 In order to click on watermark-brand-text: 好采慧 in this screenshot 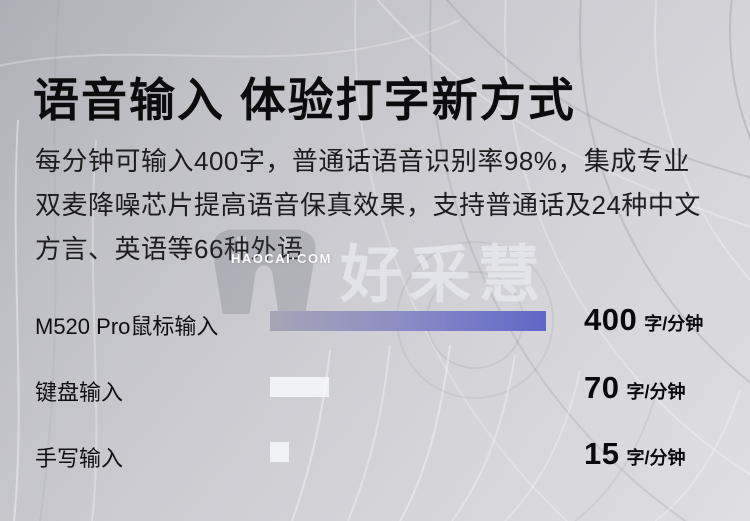, I will do `click(444, 275)`.